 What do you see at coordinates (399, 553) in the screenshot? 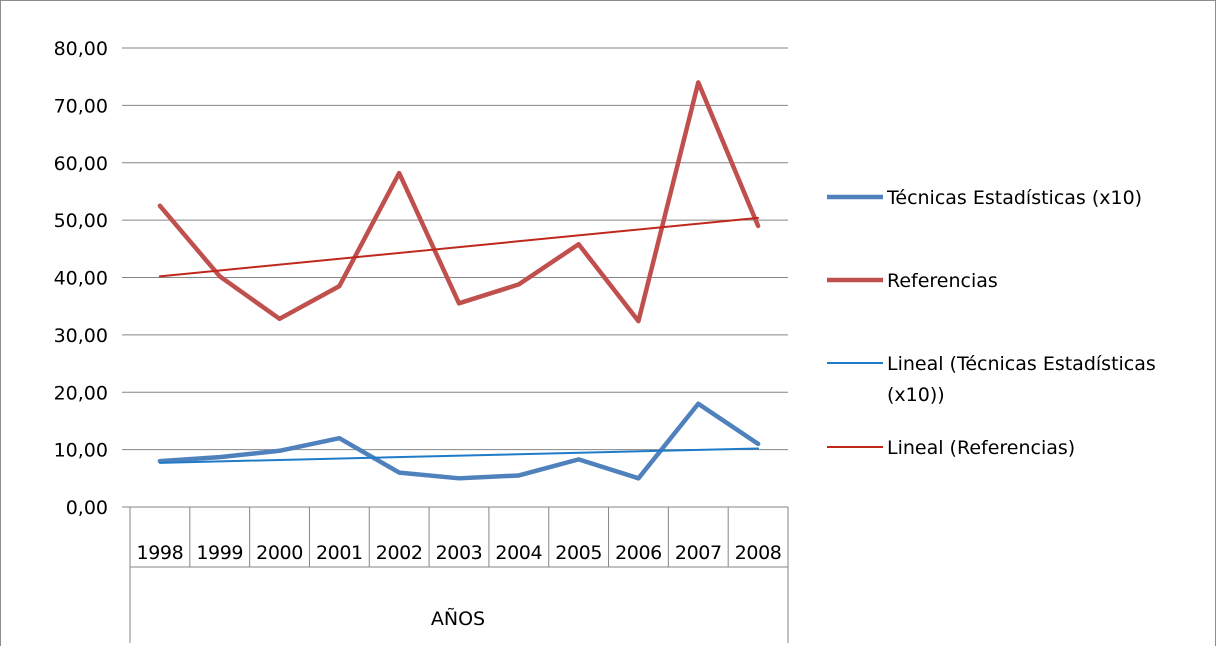
I see `x-tick-label: 2002` at bounding box center [399, 553].